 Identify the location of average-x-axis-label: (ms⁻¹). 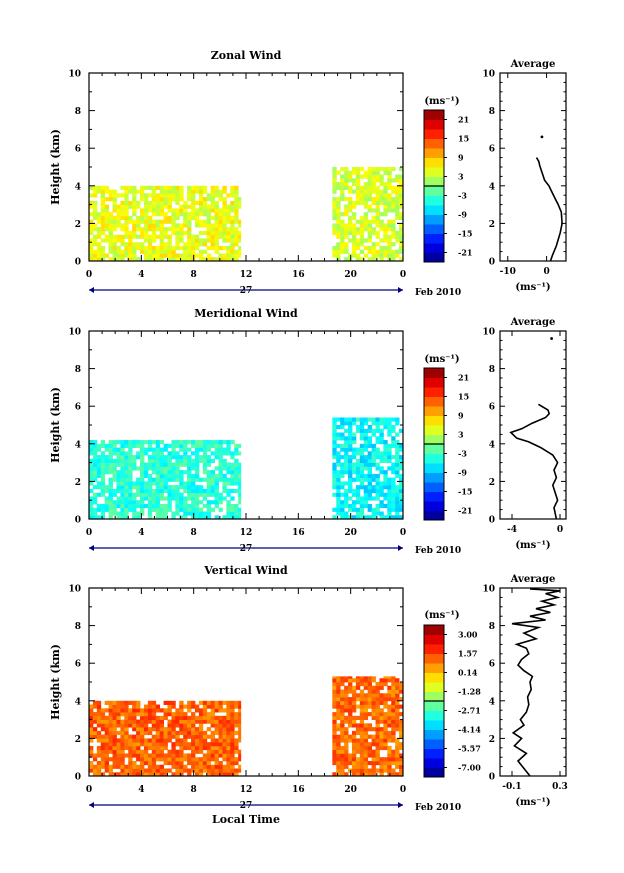
(532, 545).